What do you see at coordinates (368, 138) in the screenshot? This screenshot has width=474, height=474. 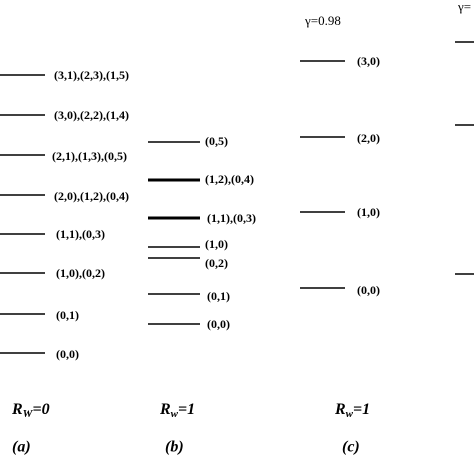 I see `level-label: (2,0)` at bounding box center [368, 138].